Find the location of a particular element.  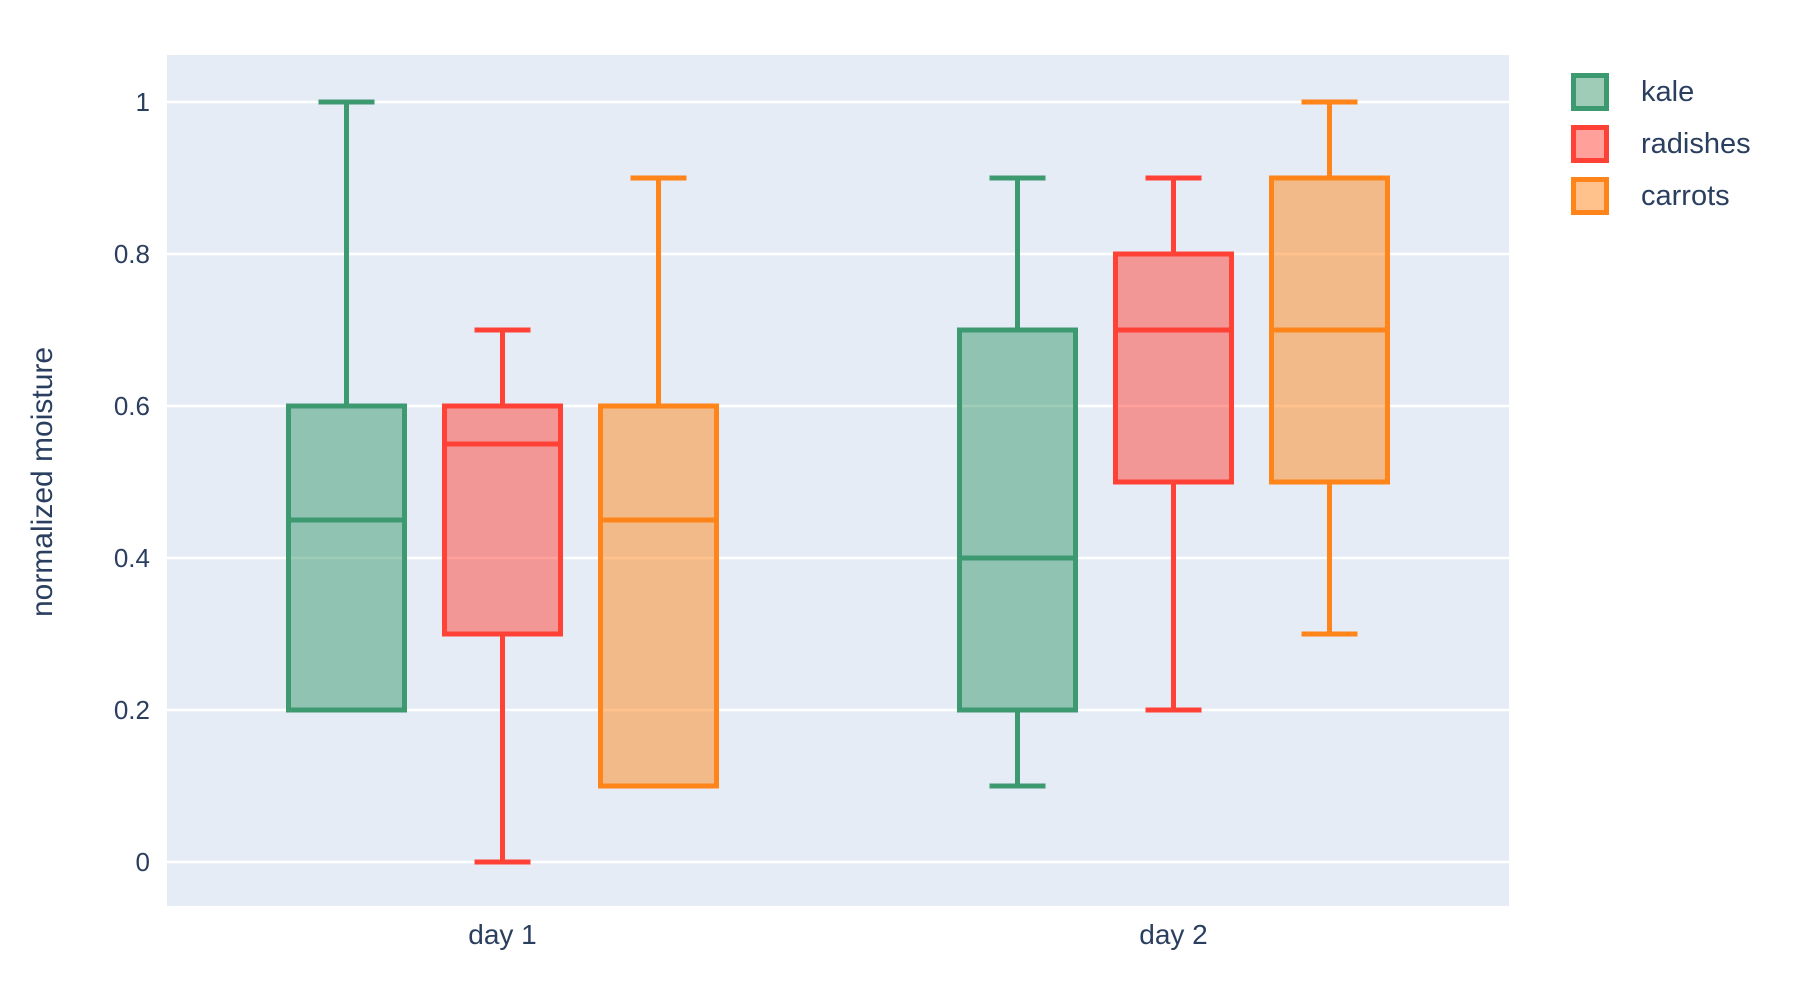

legend-item-carrots: carrots is located at coordinates (1661, 196).